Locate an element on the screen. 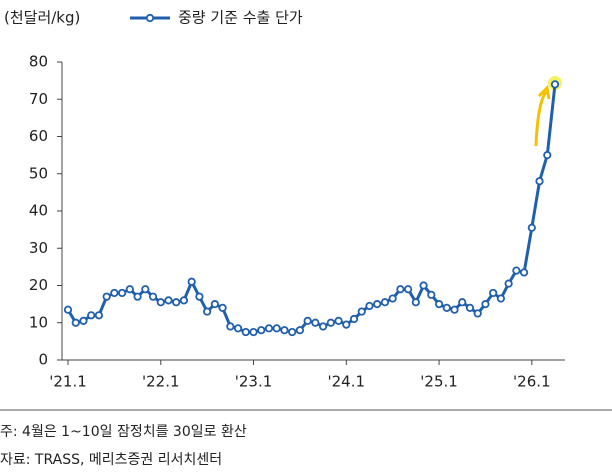 The width and height of the screenshot is (612, 474). y-axis-label: (천달러/kg) is located at coordinates (42, 18).